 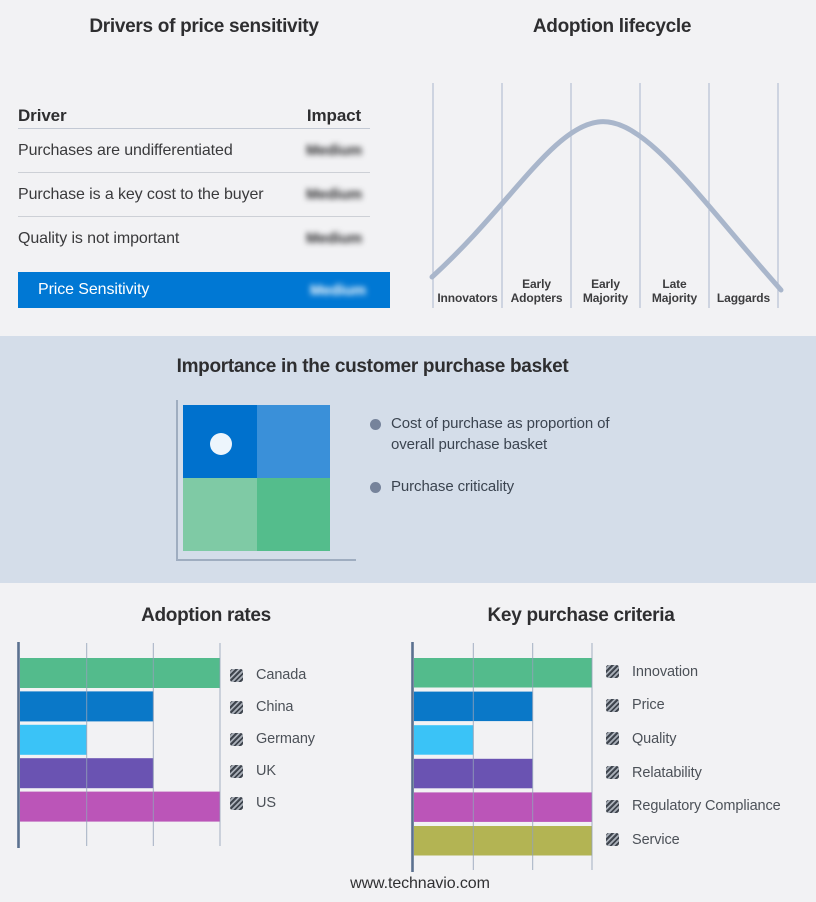 What do you see at coordinates (120, 806) in the screenshot?
I see `bar-us` at bounding box center [120, 806].